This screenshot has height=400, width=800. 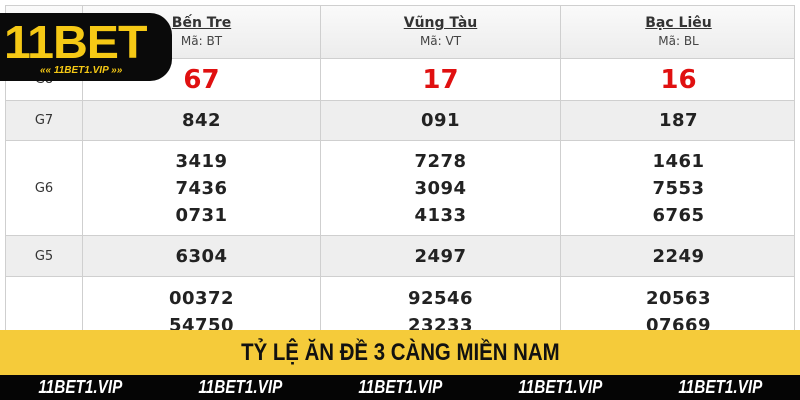 I want to click on prize-label: G5, so click(x=44, y=256).